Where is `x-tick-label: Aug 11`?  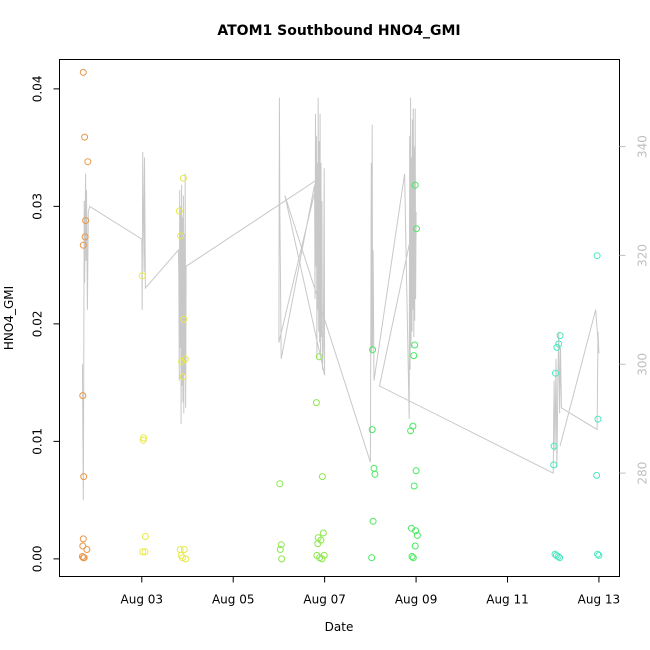 x-tick-label: Aug 11 is located at coordinates (507, 600).